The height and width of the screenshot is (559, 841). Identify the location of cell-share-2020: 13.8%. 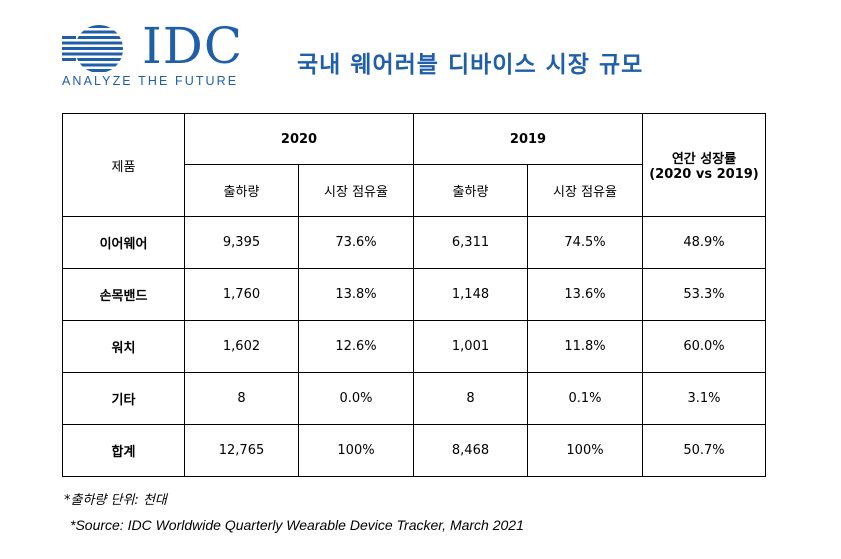
(356, 294).